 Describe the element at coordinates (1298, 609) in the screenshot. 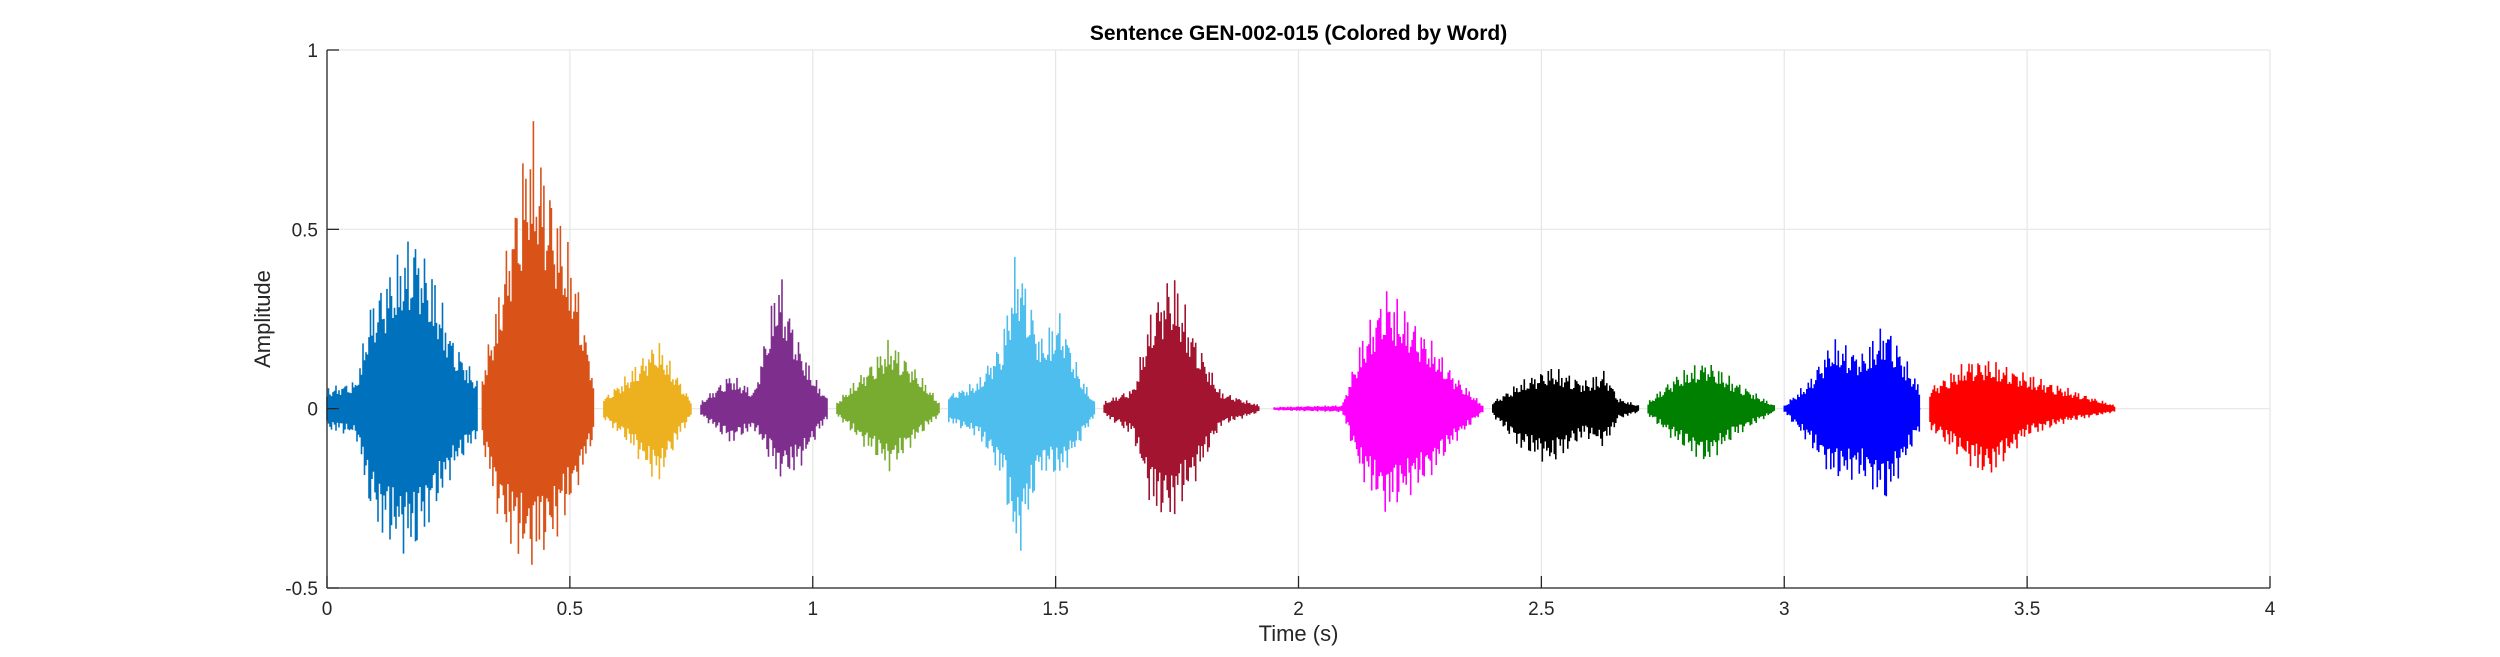

I see `x-tick-label: 2` at that location.